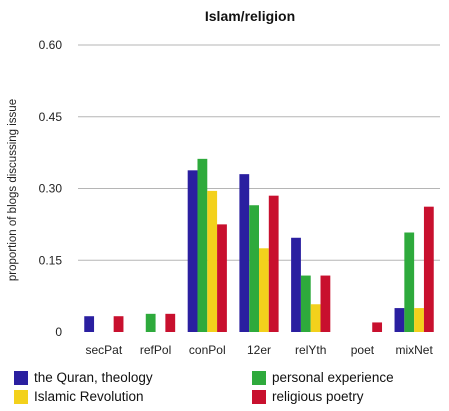 This screenshot has width=449, height=411. What do you see at coordinates (207, 350) in the screenshot?
I see `x-tick-label: conPol` at bounding box center [207, 350].